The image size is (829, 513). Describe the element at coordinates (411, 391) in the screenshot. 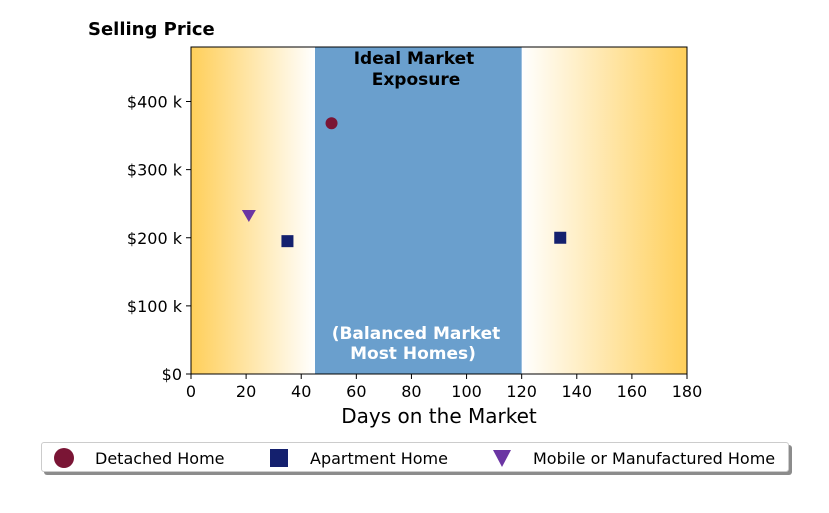

I see `x-tick-label: 80` at that location.